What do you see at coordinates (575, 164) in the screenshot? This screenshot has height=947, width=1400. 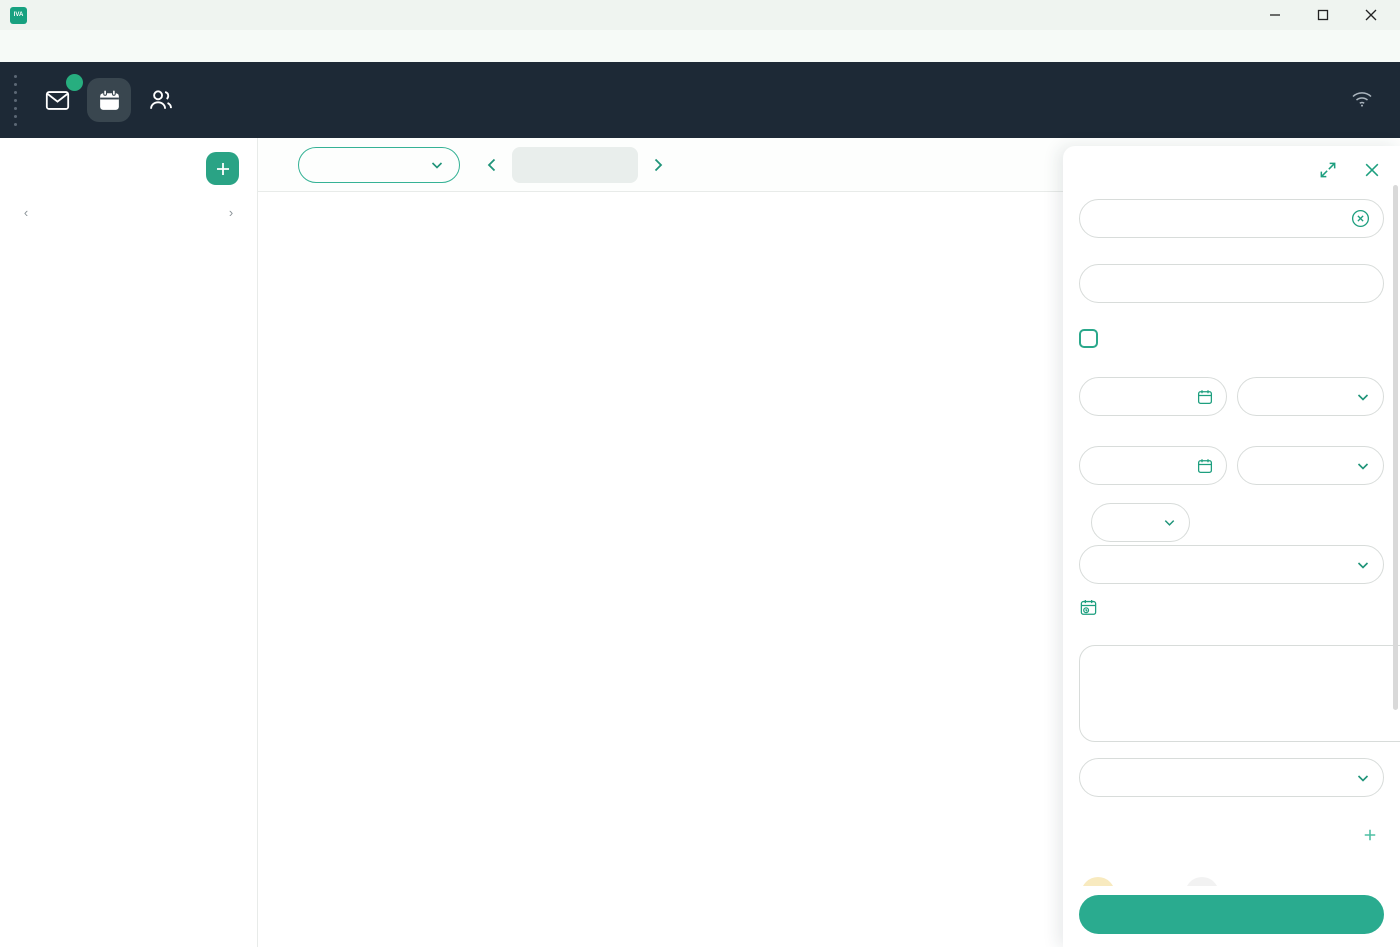 I see `today-button` at bounding box center [575, 164].